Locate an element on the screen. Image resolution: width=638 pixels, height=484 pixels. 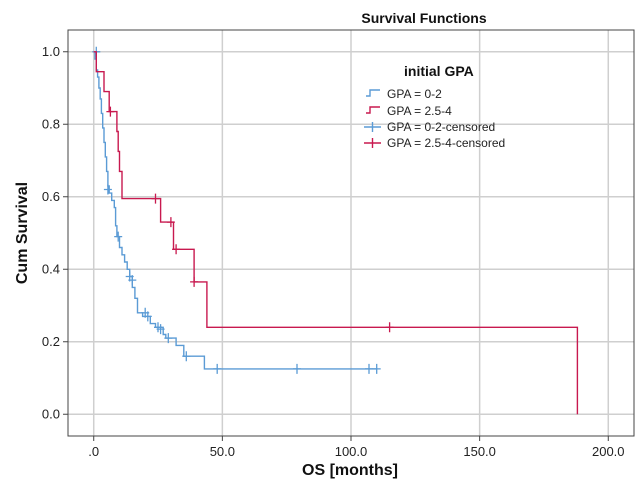
legend-item-gpa-2-5-4-censored: GPA = 2.5-4-censored is located at coordinates (434, 143).